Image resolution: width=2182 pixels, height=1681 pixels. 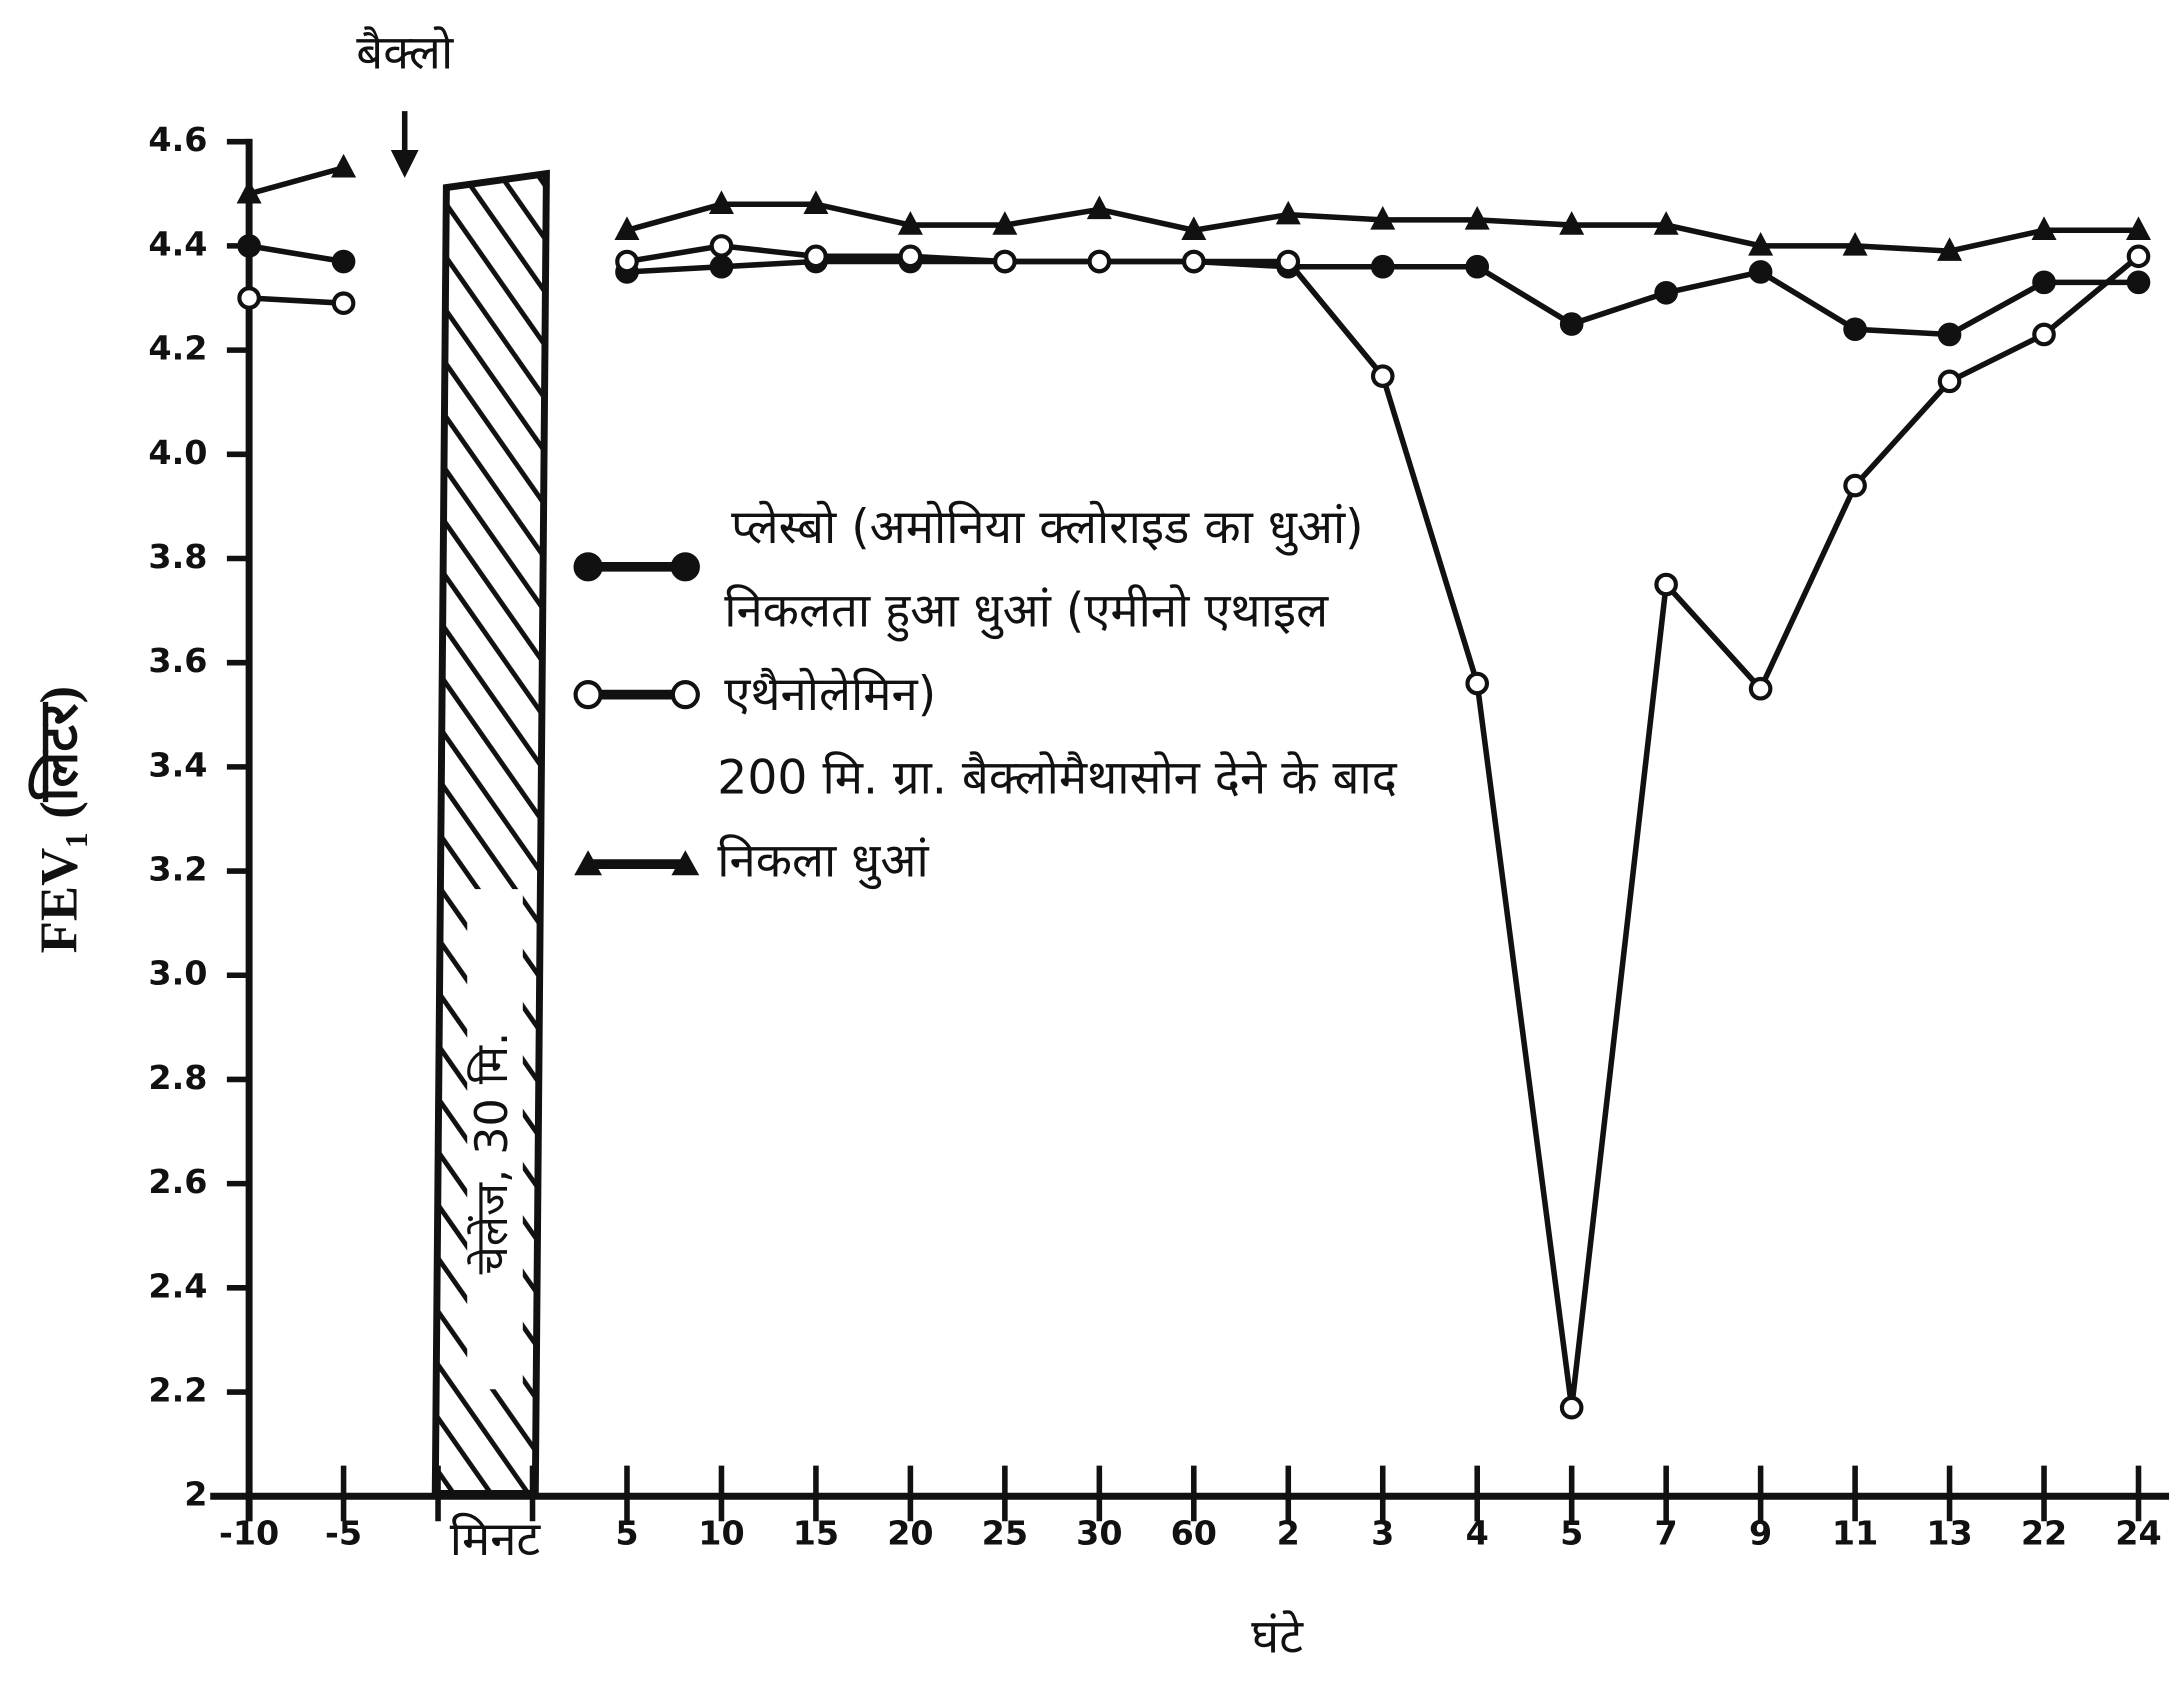 What do you see at coordinates (177, 1077) in the screenshot?
I see `y-tick-label: 2.8` at bounding box center [177, 1077].